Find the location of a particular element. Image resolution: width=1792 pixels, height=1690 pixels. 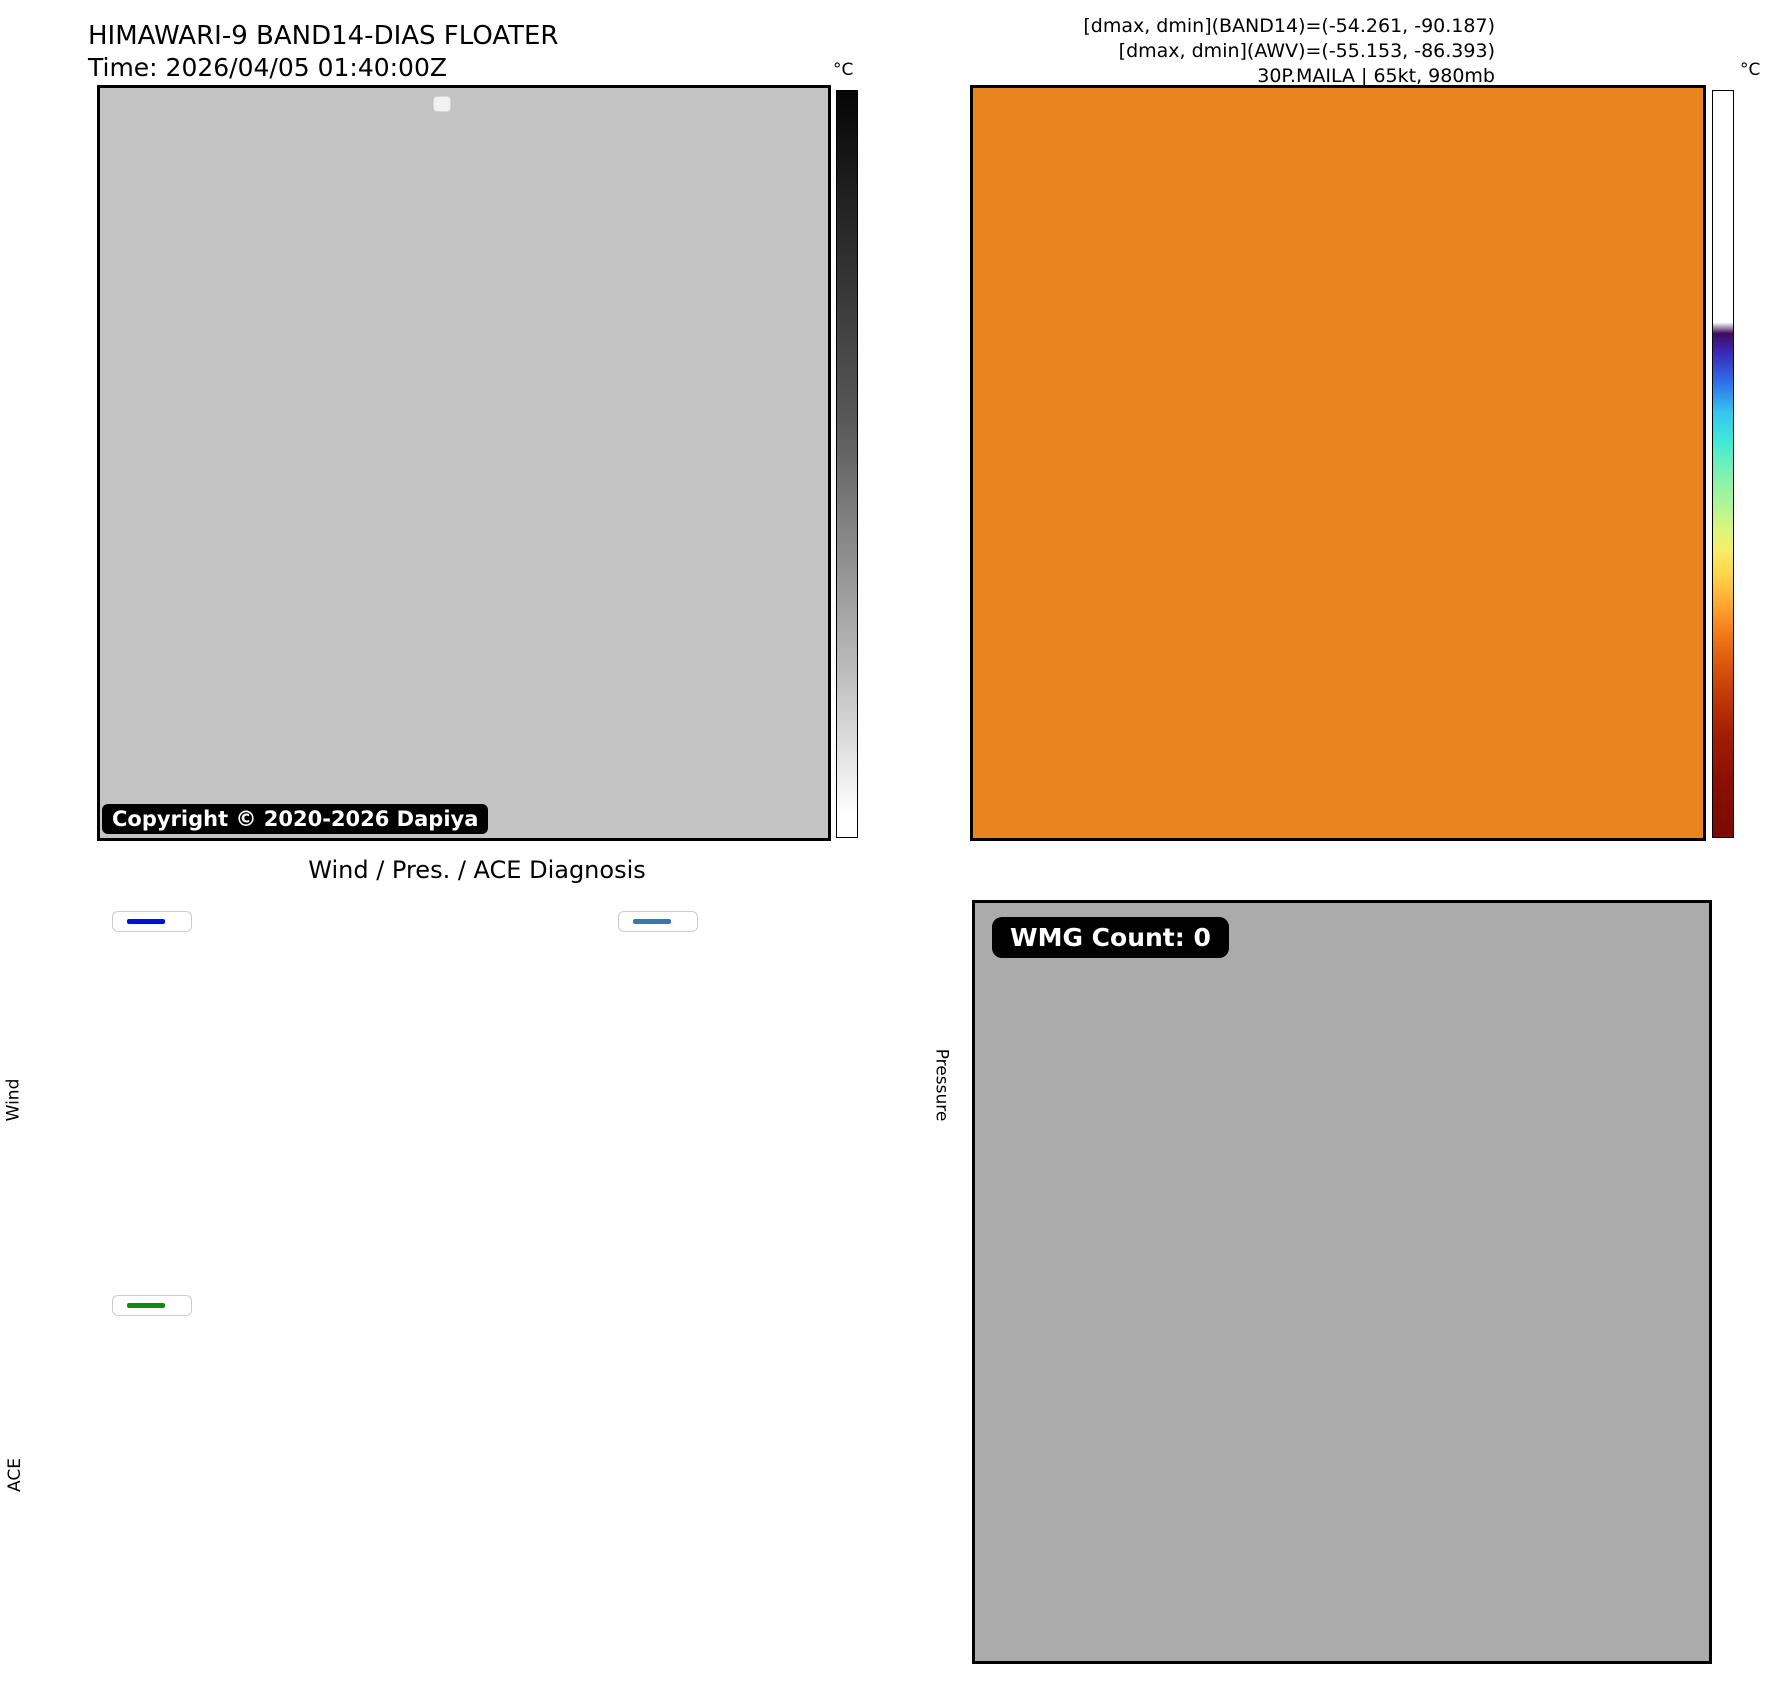

wmg-count-badge: WMG Count: 0 is located at coordinates (1110, 937).